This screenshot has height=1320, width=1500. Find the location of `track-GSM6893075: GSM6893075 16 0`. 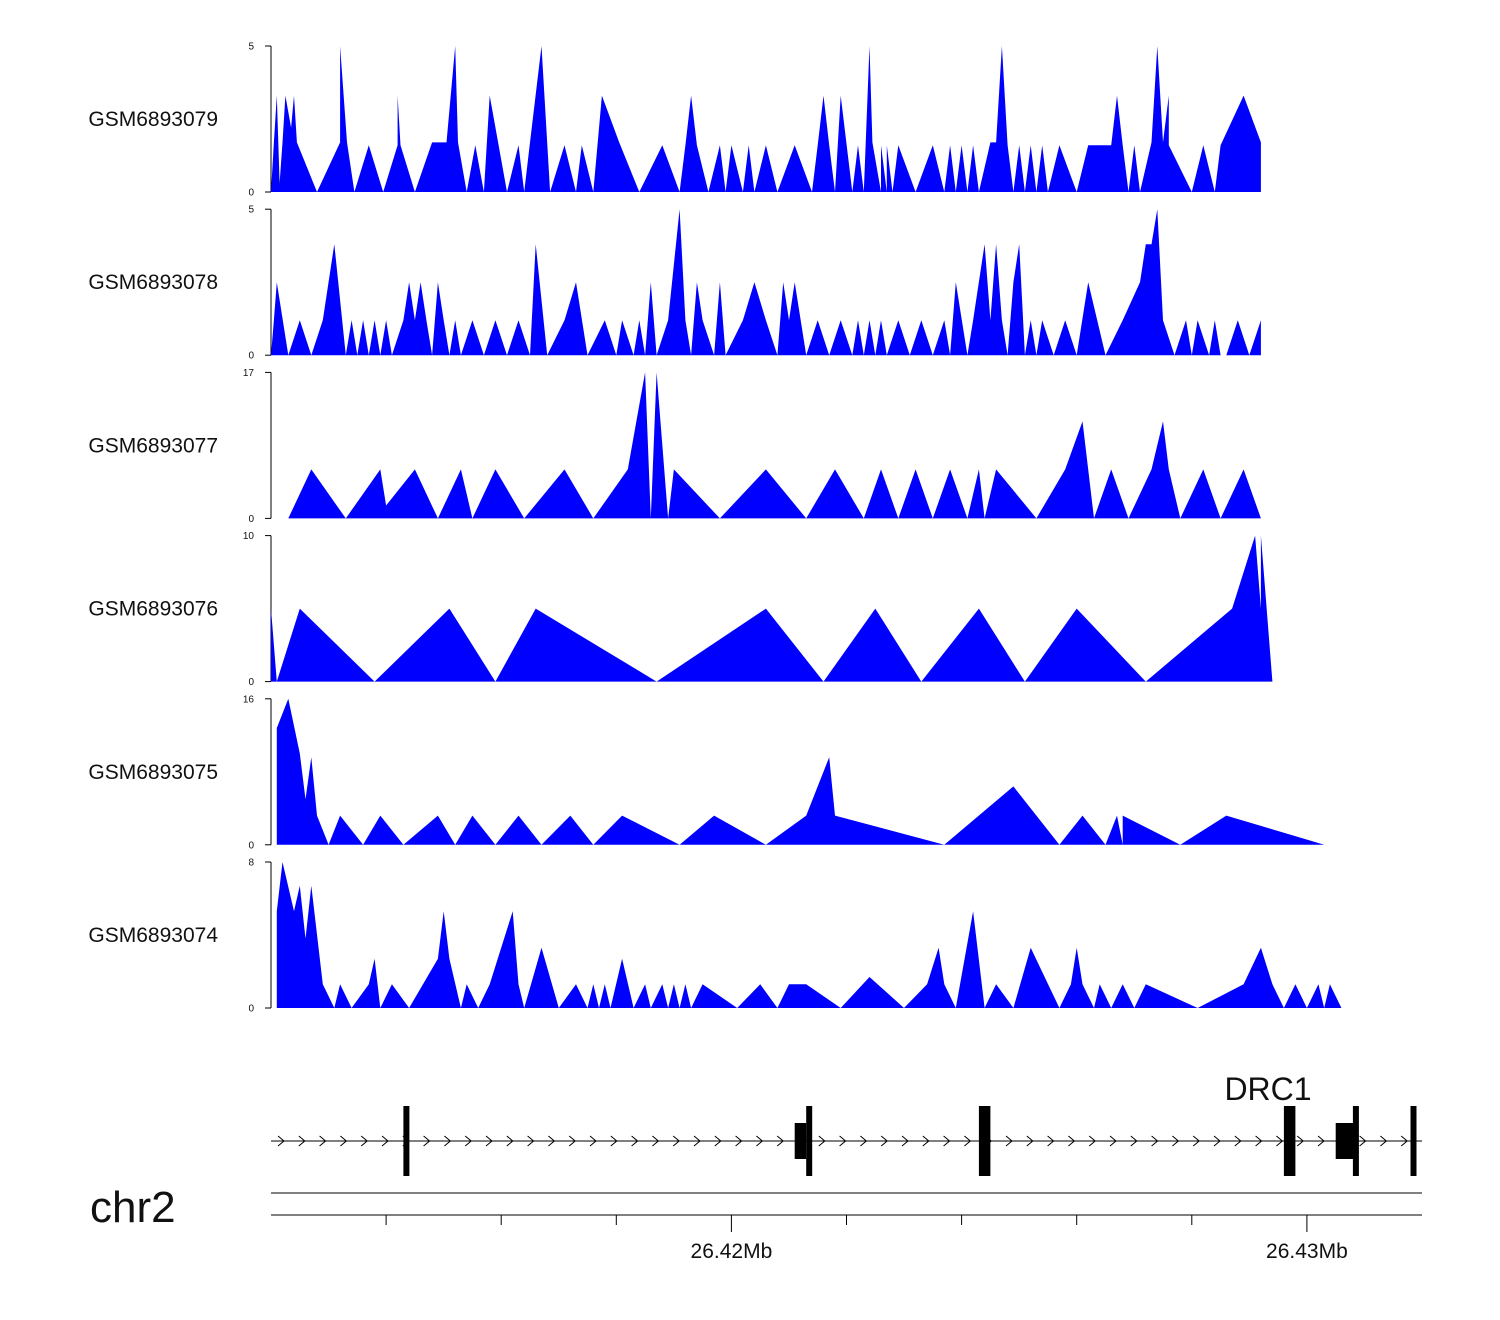

track-GSM6893075: GSM6893075 16 0 is located at coordinates (706, 772).